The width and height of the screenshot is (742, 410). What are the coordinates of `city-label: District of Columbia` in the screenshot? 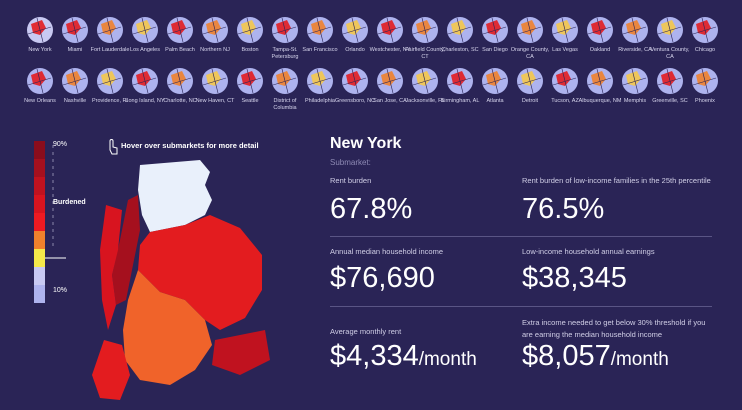 It's located at (285, 104).